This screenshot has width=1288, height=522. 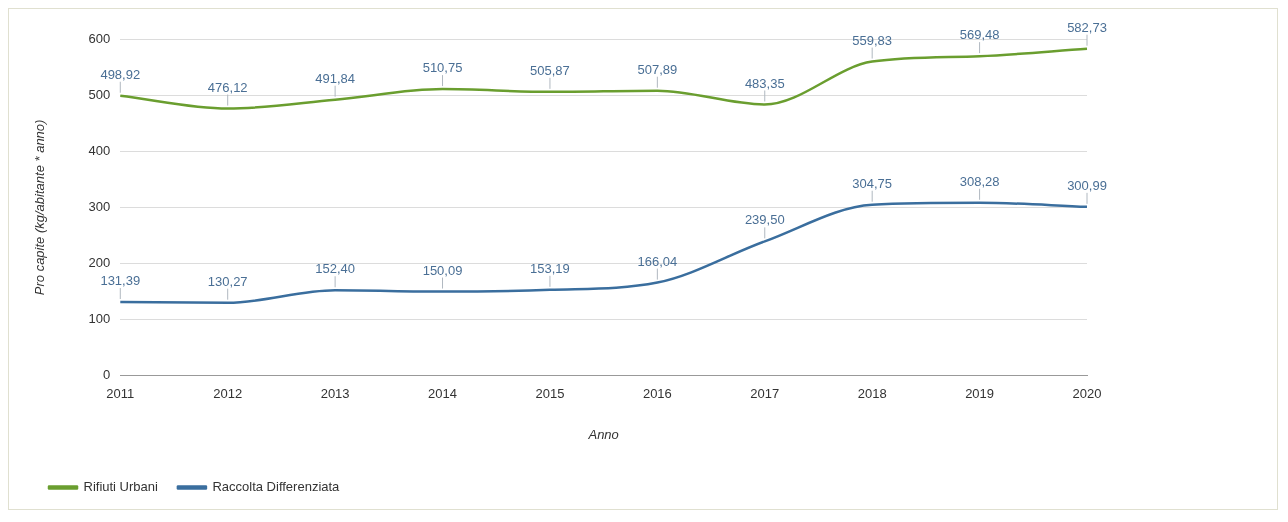 What do you see at coordinates (872, 40) in the screenshot?
I see `data-label: 559,83` at bounding box center [872, 40].